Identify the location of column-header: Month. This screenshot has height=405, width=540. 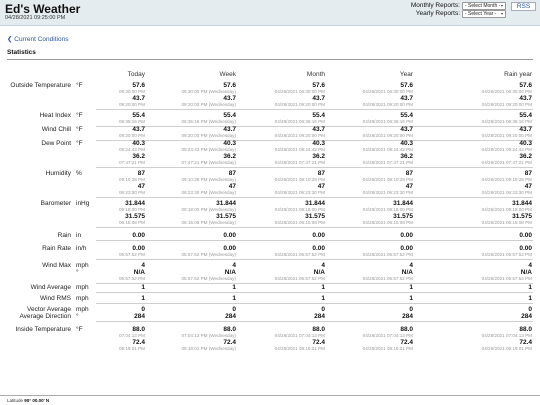
(315, 74).